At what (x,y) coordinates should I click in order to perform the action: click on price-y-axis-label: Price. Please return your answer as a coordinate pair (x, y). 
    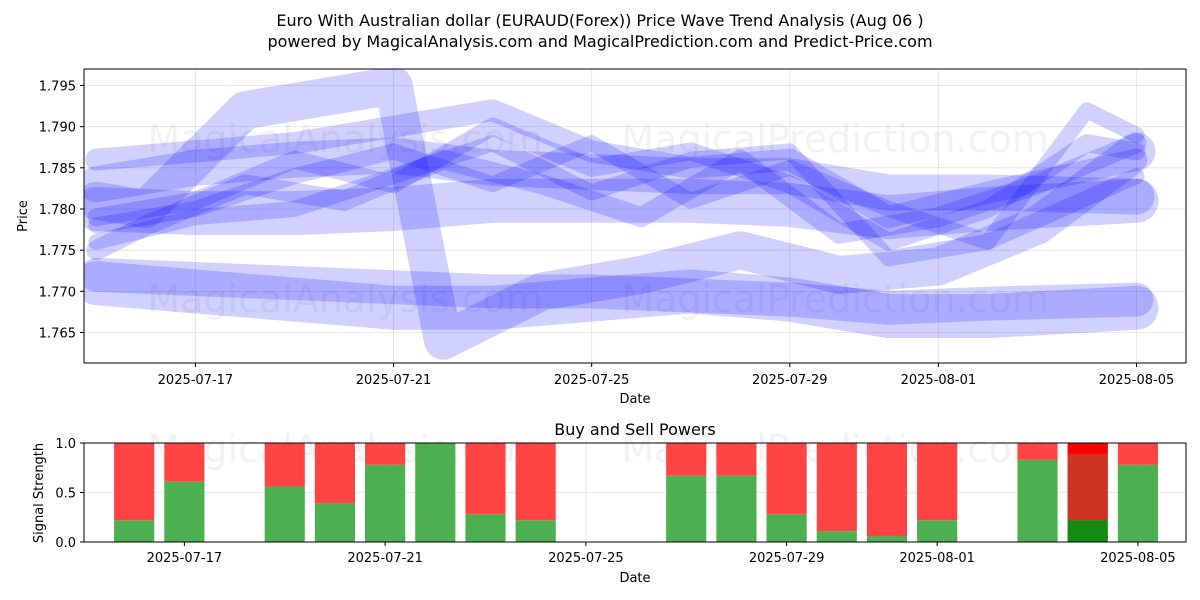
    Looking at the image, I should click on (23, 216).